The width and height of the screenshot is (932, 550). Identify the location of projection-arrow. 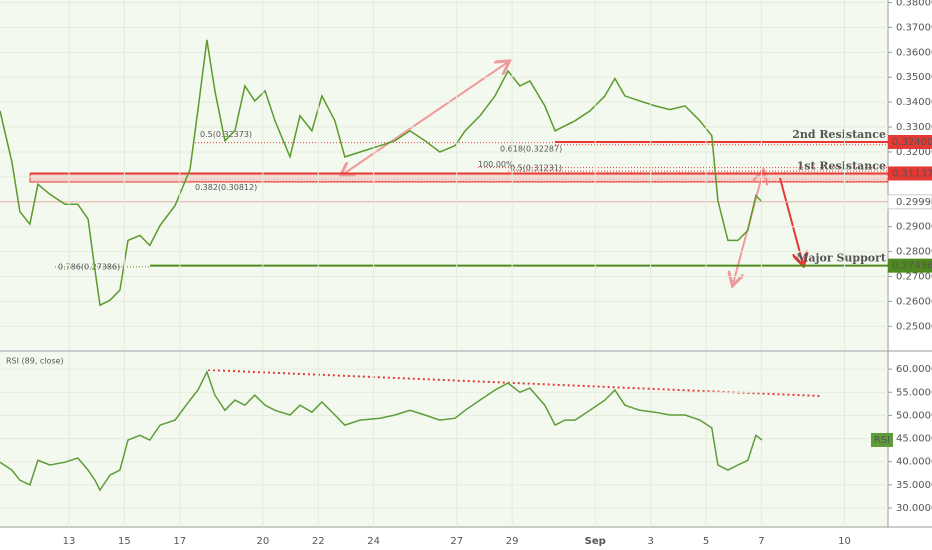
(425, 118).